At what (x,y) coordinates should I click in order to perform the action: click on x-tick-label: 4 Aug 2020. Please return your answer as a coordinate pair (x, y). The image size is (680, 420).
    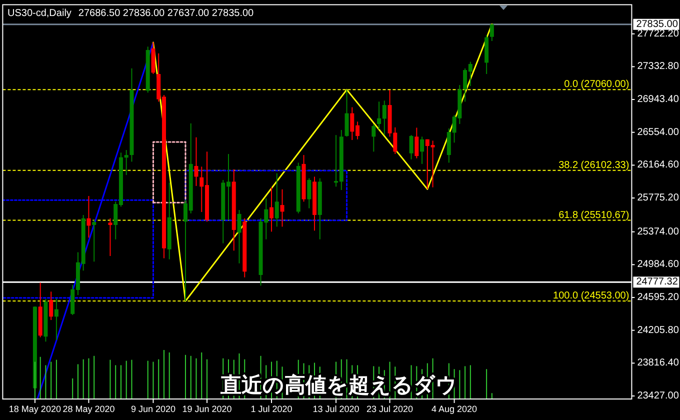
    Looking at the image, I should click on (455, 409).